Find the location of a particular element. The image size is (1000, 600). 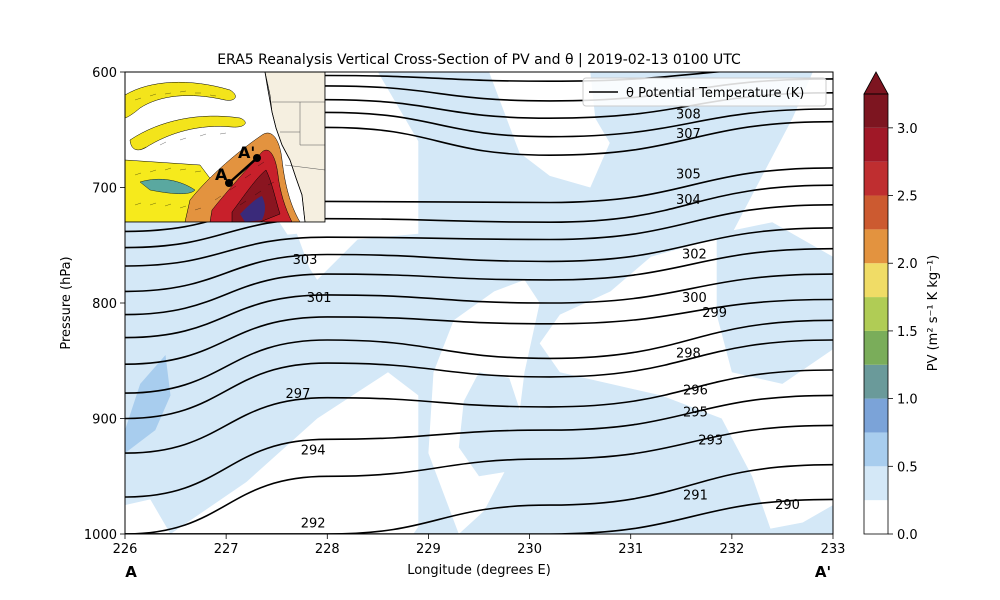

theta-label-298: 298 is located at coordinates (688, 354).